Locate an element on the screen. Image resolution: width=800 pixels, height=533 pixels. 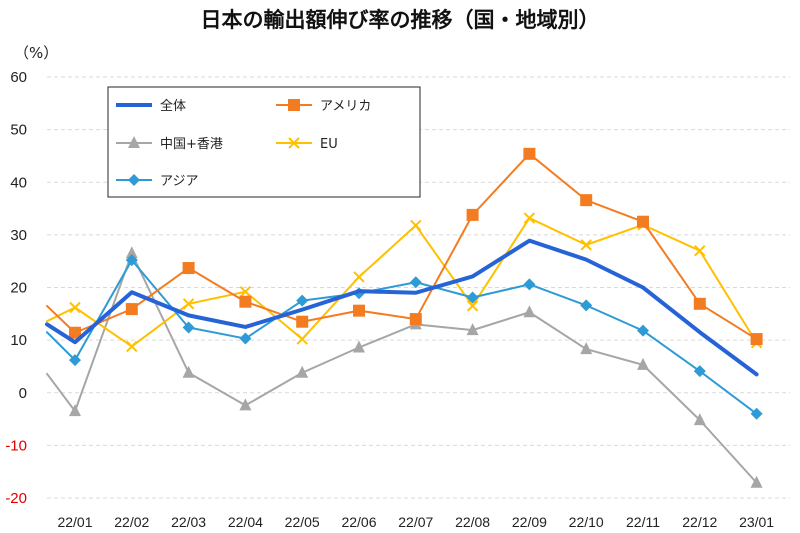
y-tick-label: -10 is located at coordinates (16, 445).